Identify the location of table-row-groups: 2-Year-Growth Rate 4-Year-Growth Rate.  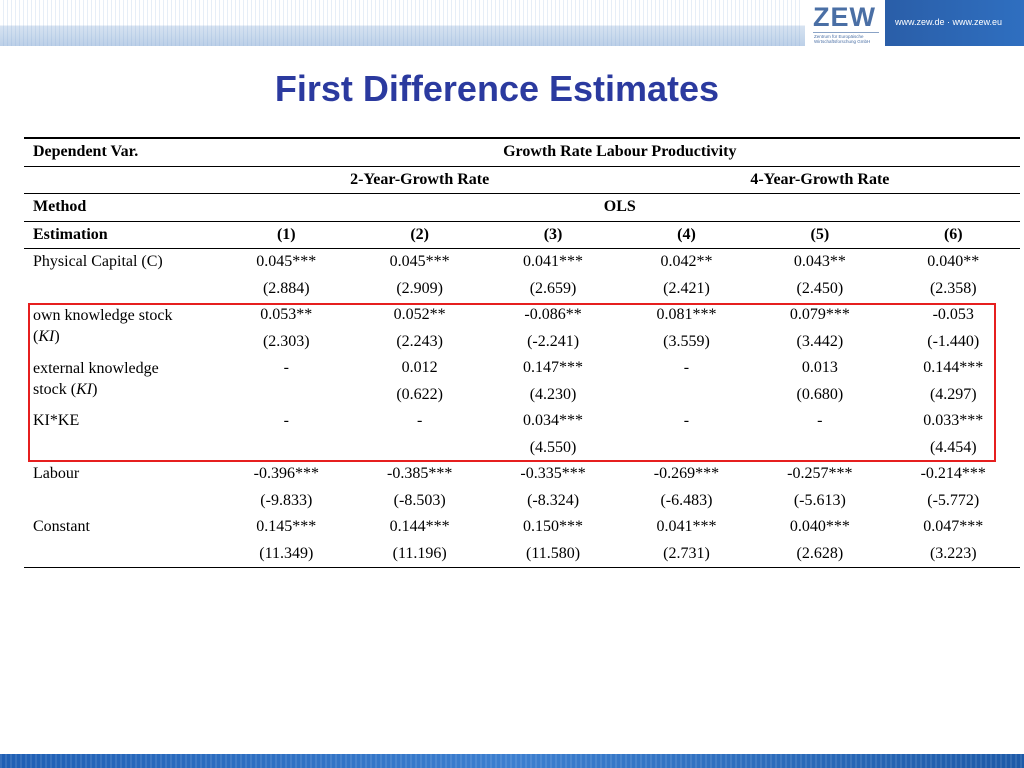
(522, 180).